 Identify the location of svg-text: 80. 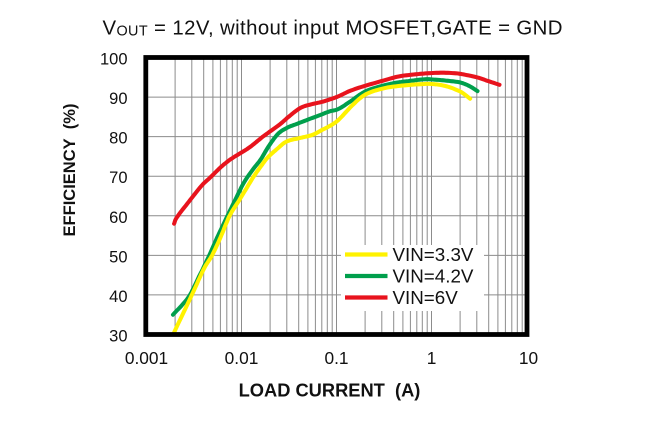
(118, 139).